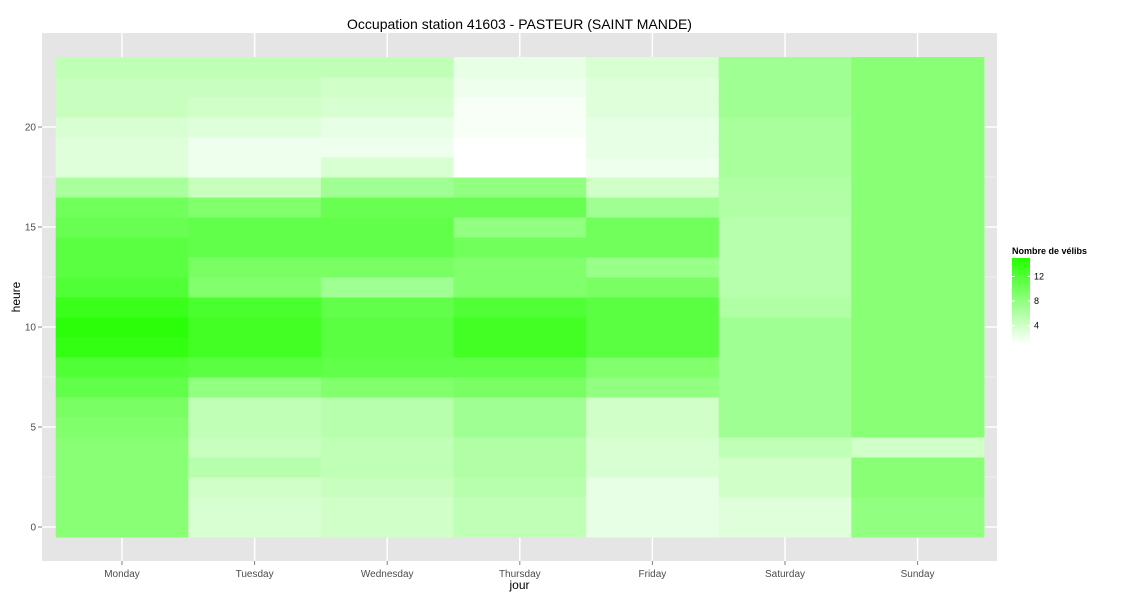 The image size is (1125, 600). I want to click on y-tick-label: 20, so click(31, 128).